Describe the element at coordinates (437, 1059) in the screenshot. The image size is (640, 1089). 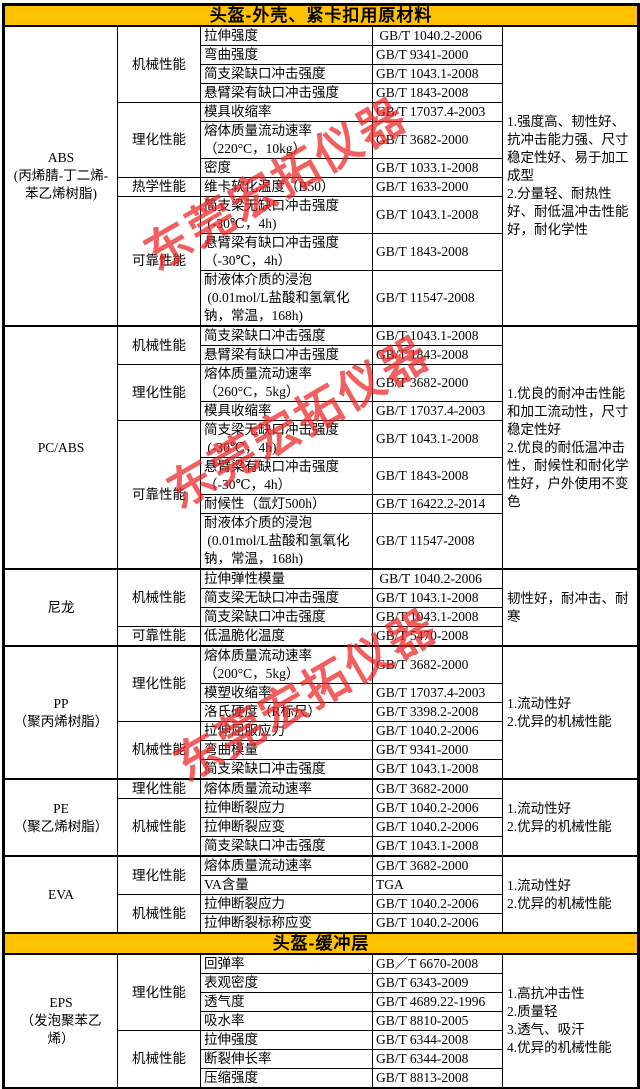
I see `standard-cell: GB/T 6344-2008` at that location.